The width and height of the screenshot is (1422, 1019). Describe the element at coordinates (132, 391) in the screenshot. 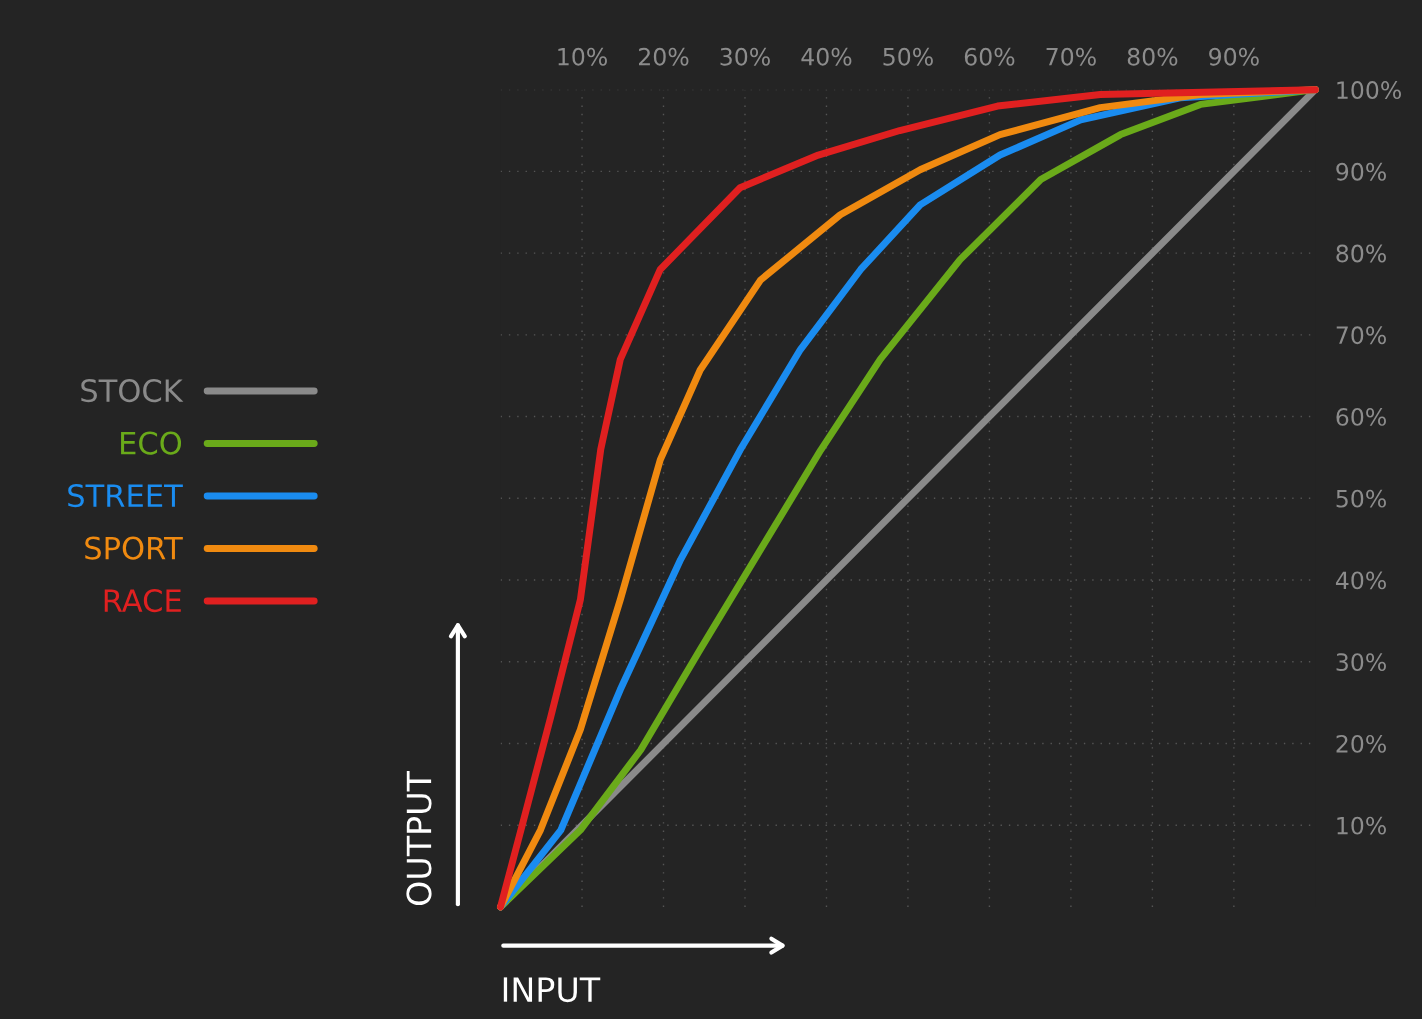

I see `legend-label: STOCK` at that location.